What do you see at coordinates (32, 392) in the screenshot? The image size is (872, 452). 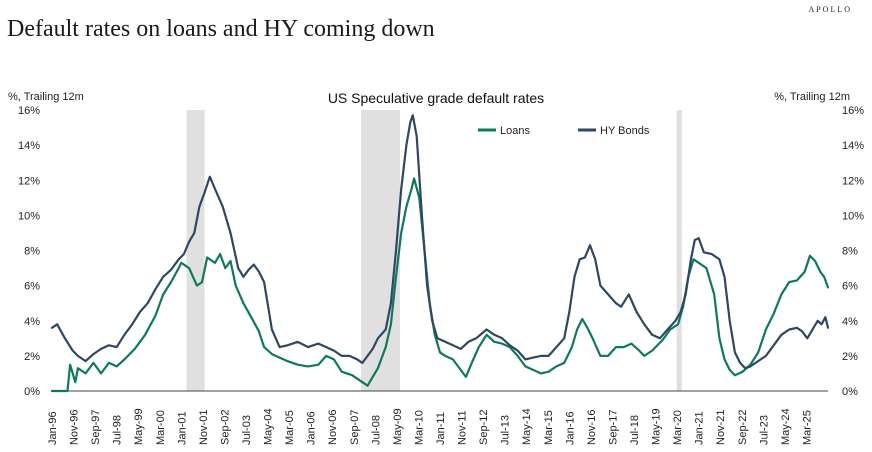 I see `y-tick-left-0: 0%` at bounding box center [32, 392].